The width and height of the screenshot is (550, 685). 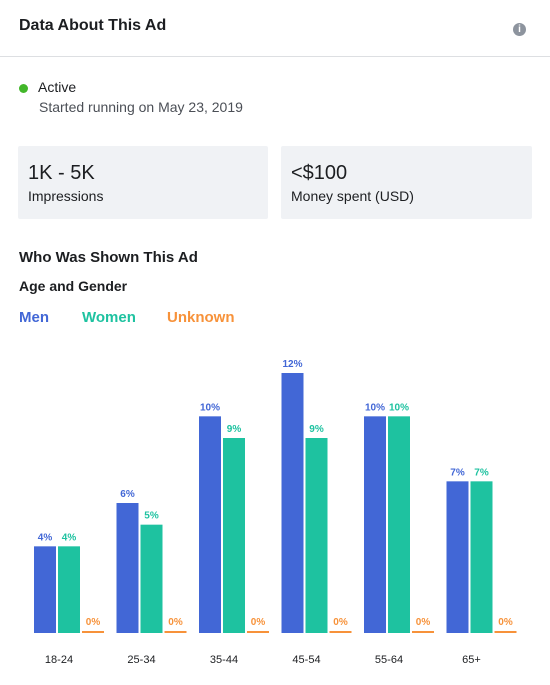 I want to click on spend-value: <$100, so click(x=319, y=173).